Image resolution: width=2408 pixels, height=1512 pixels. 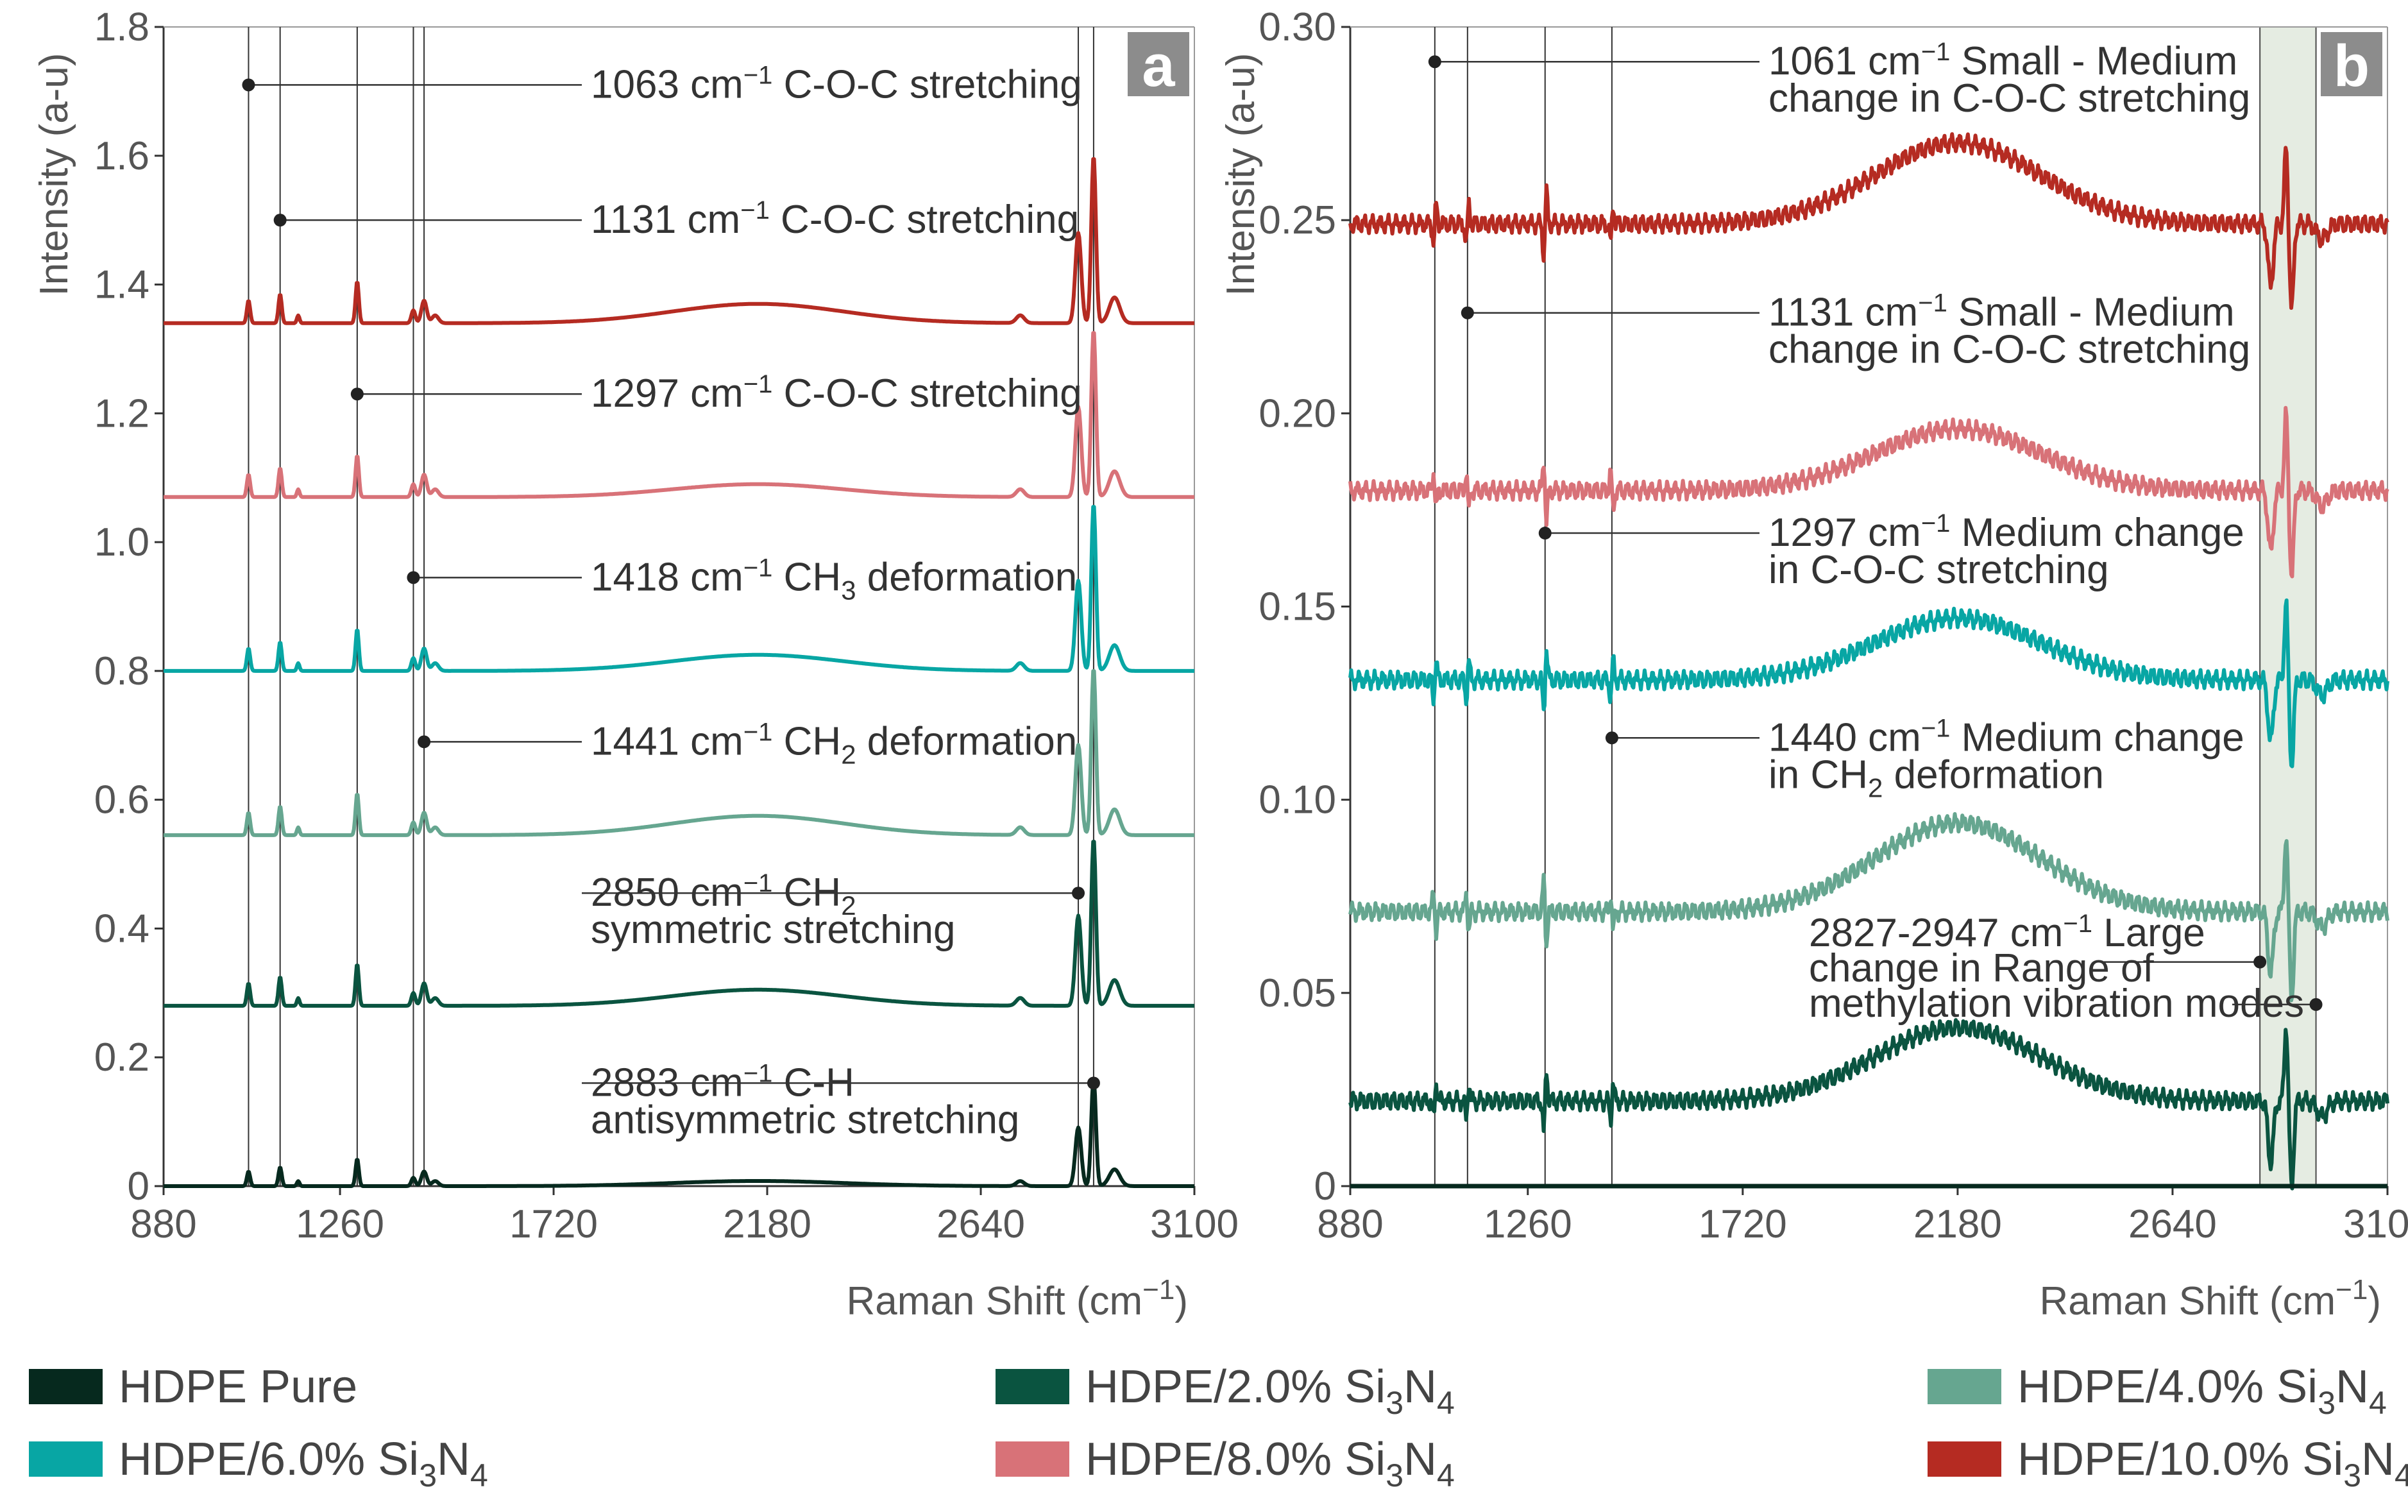 I want to click on legend-label-base: HDPE/4.0% Si, so click(x=2167, y=1387).